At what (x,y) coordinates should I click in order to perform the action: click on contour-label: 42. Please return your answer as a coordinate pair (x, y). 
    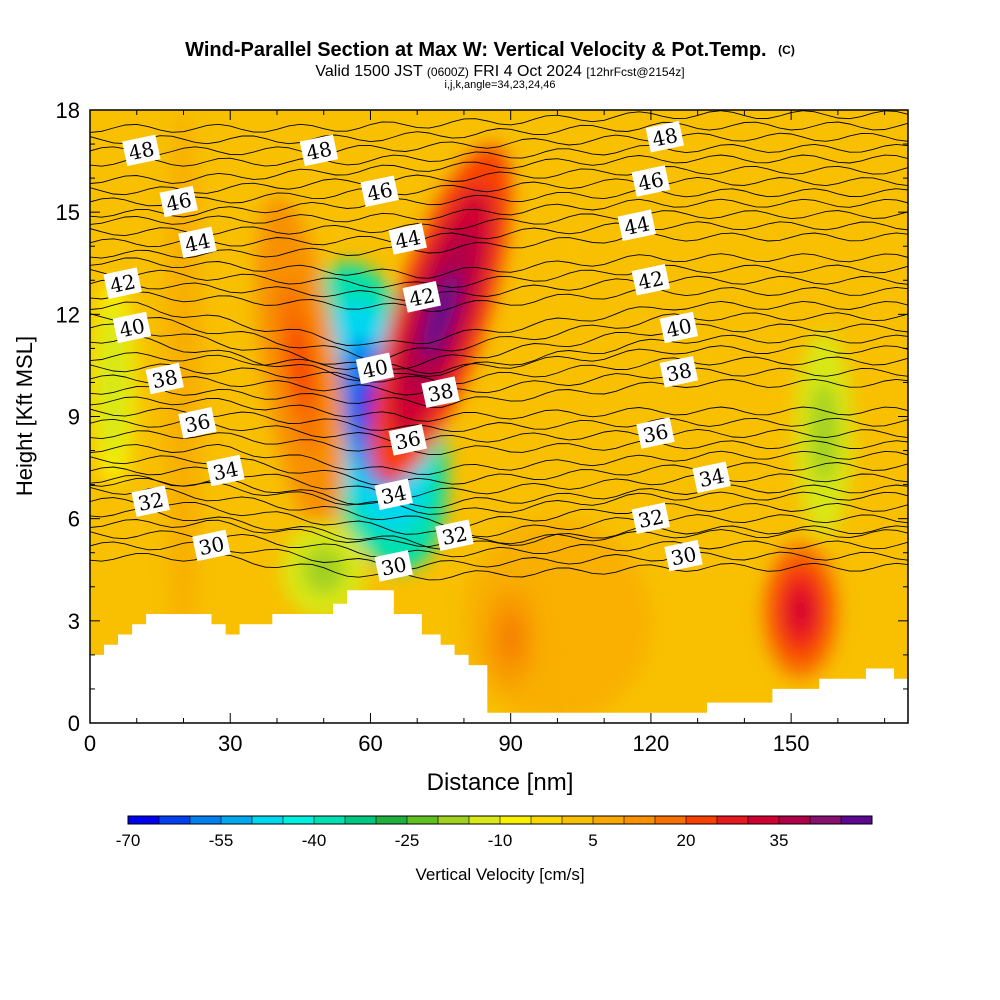
    Looking at the image, I should click on (421, 297).